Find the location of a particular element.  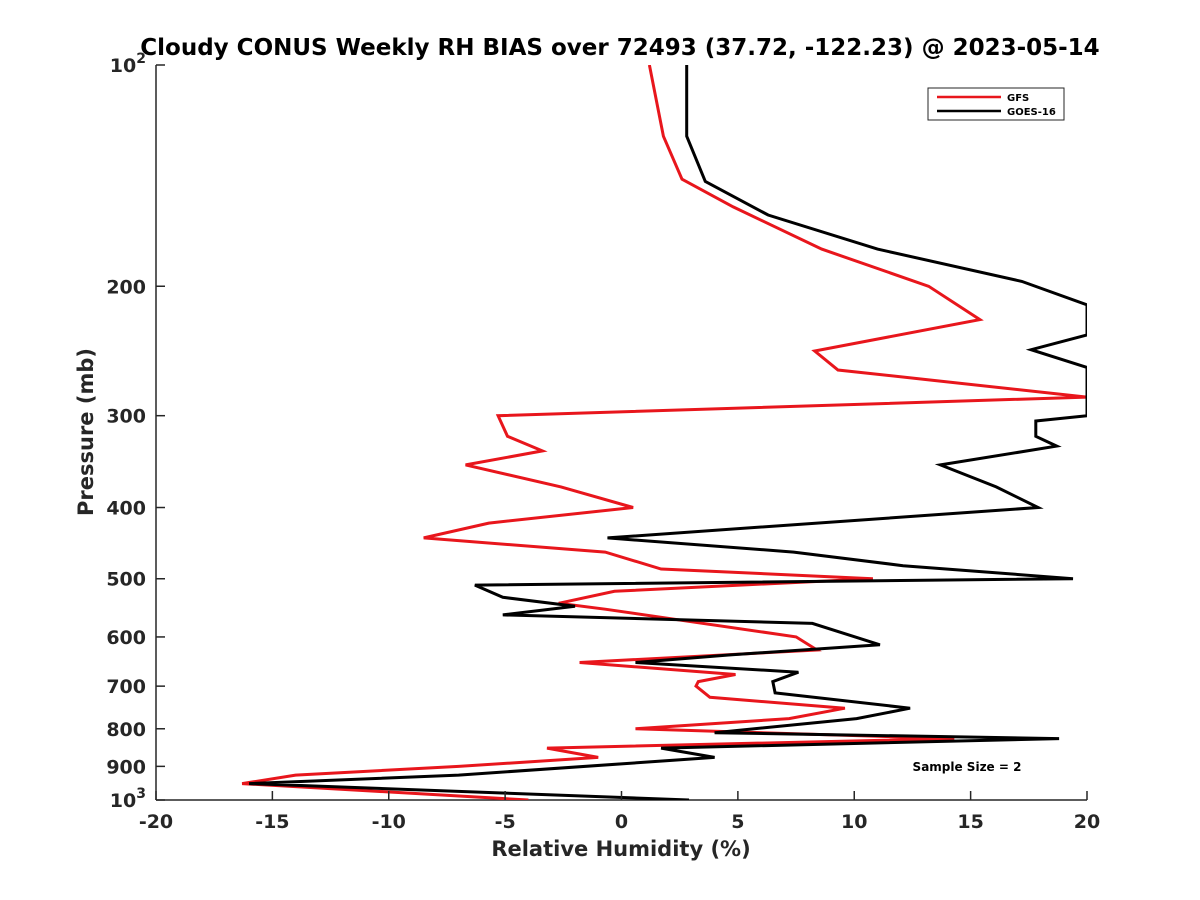

legend-box is located at coordinates (996, 104).